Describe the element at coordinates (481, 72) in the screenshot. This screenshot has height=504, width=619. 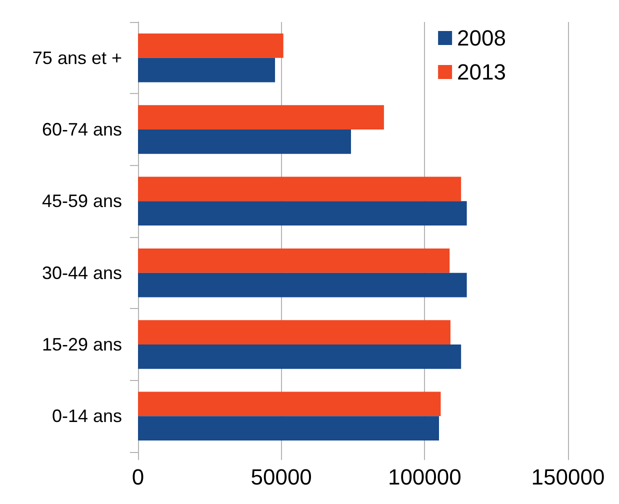
I see `legend-label: 2013` at that location.